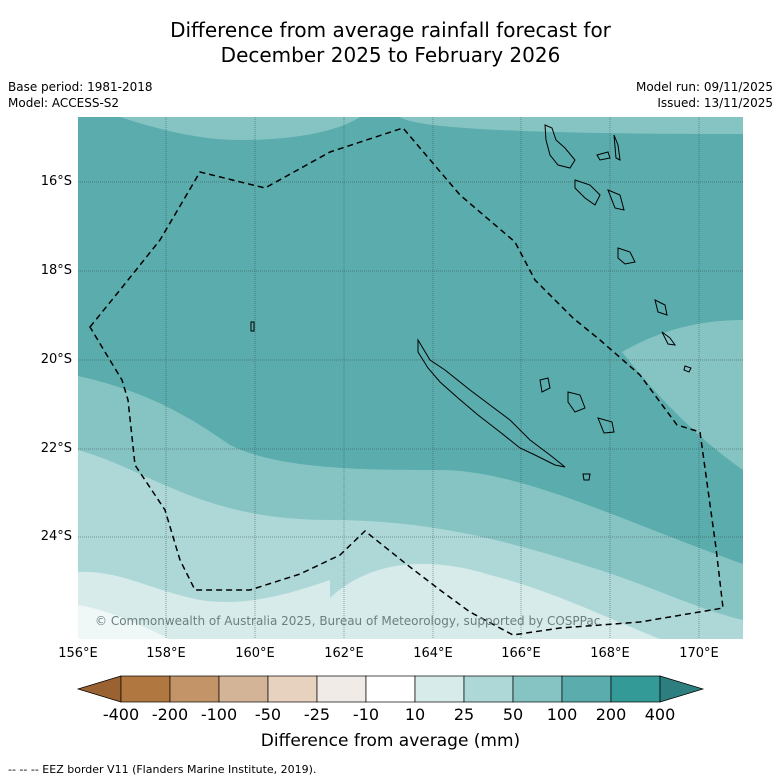  Describe the element at coordinates (56, 536) in the screenshot. I see `lat-label: 24°S` at that location.